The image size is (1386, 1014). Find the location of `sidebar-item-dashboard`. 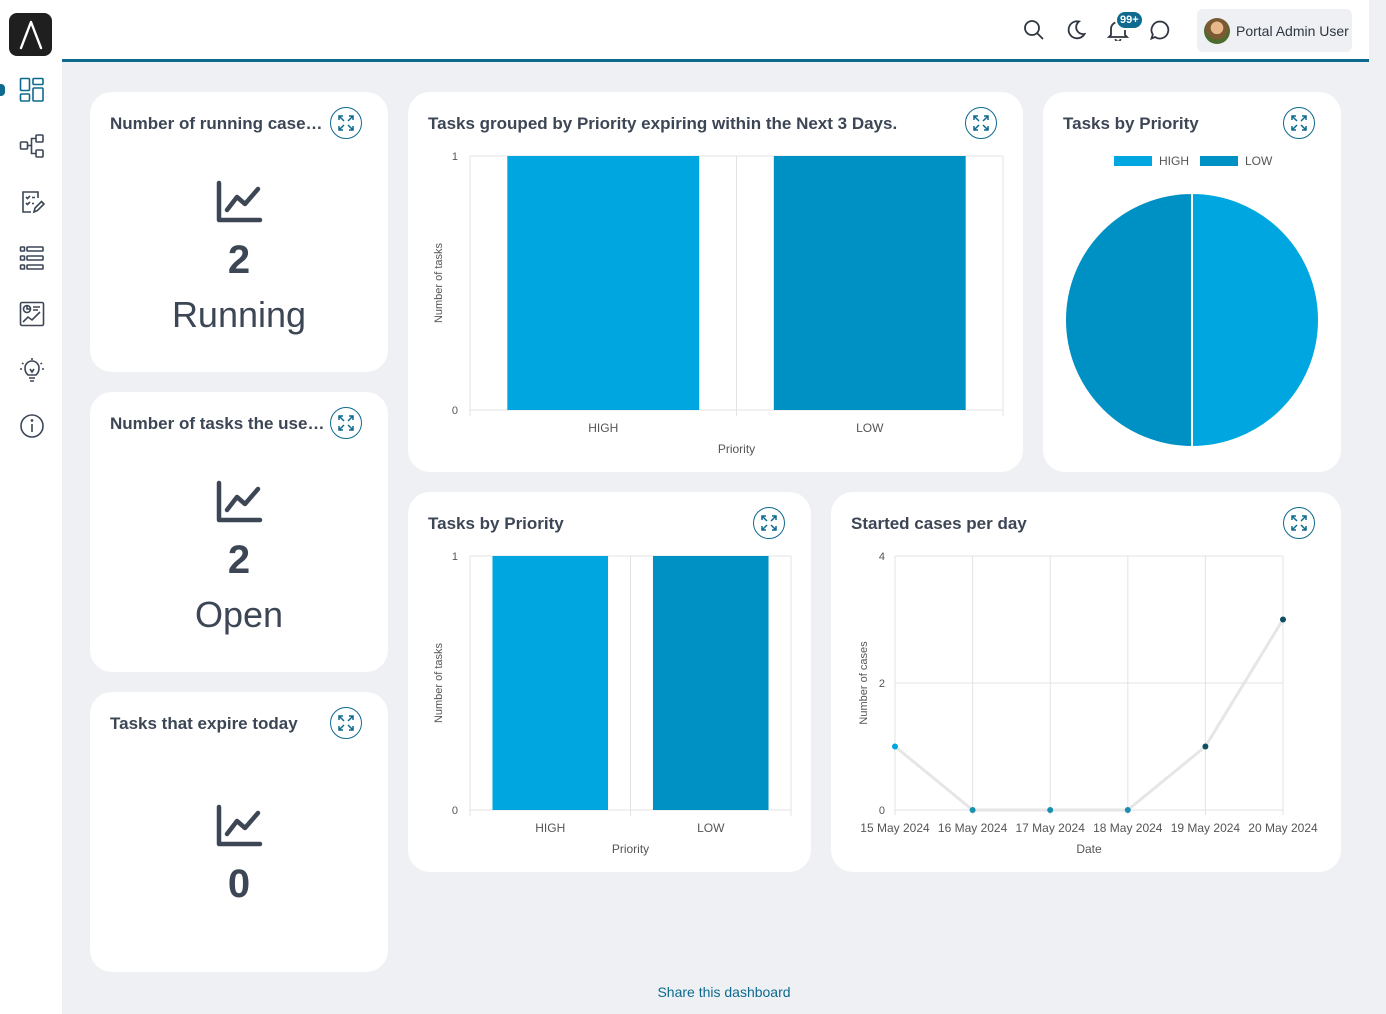

sidebar-item-dashboard is located at coordinates (32, 90).